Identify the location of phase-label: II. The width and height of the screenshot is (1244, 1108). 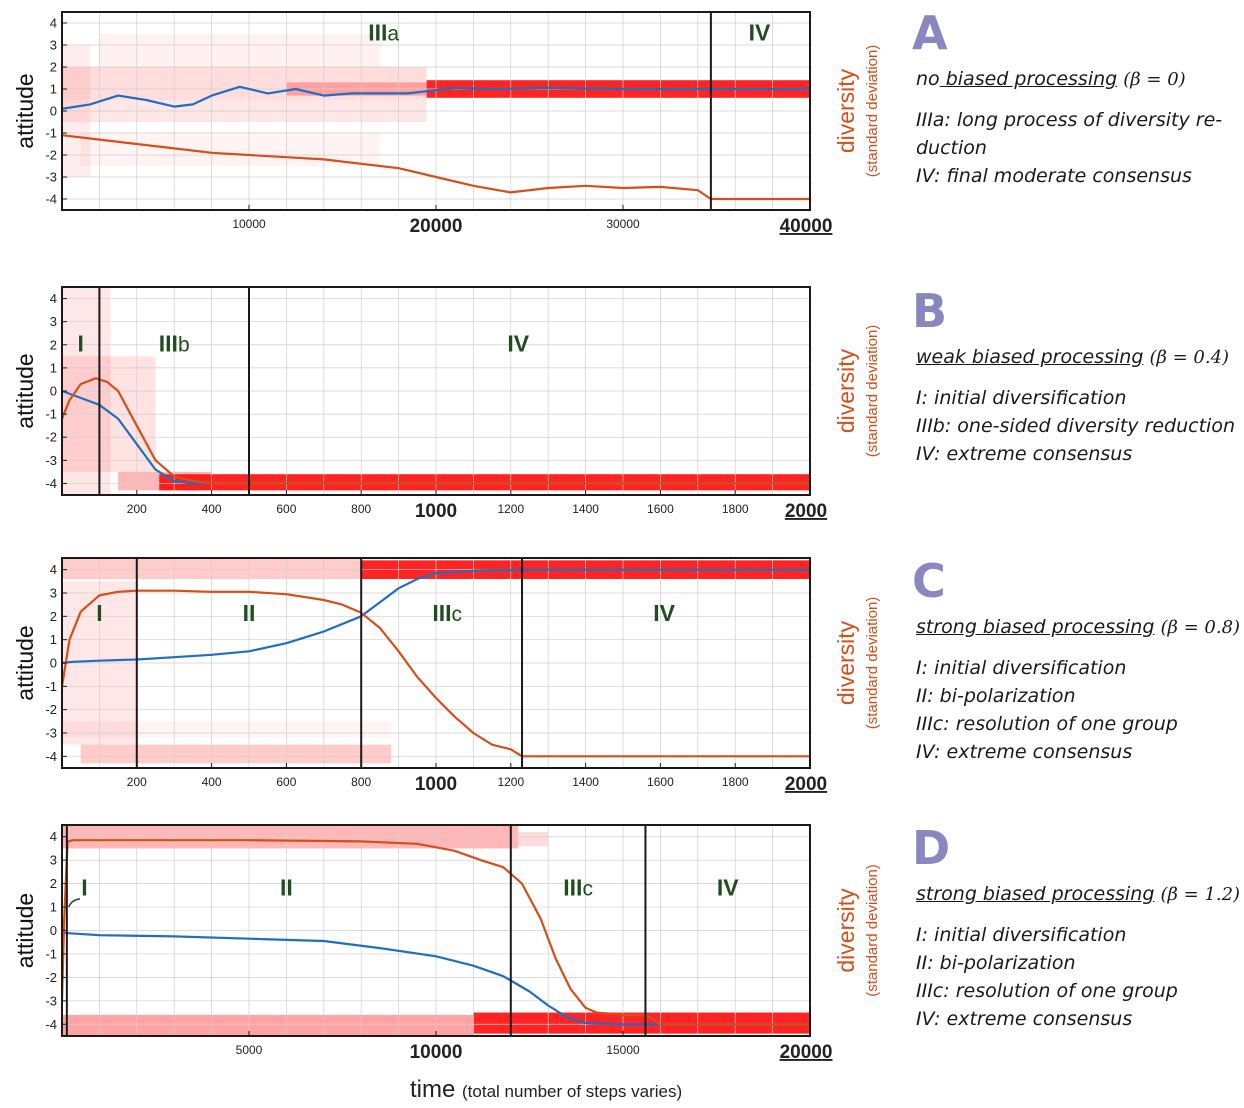
(249, 613).